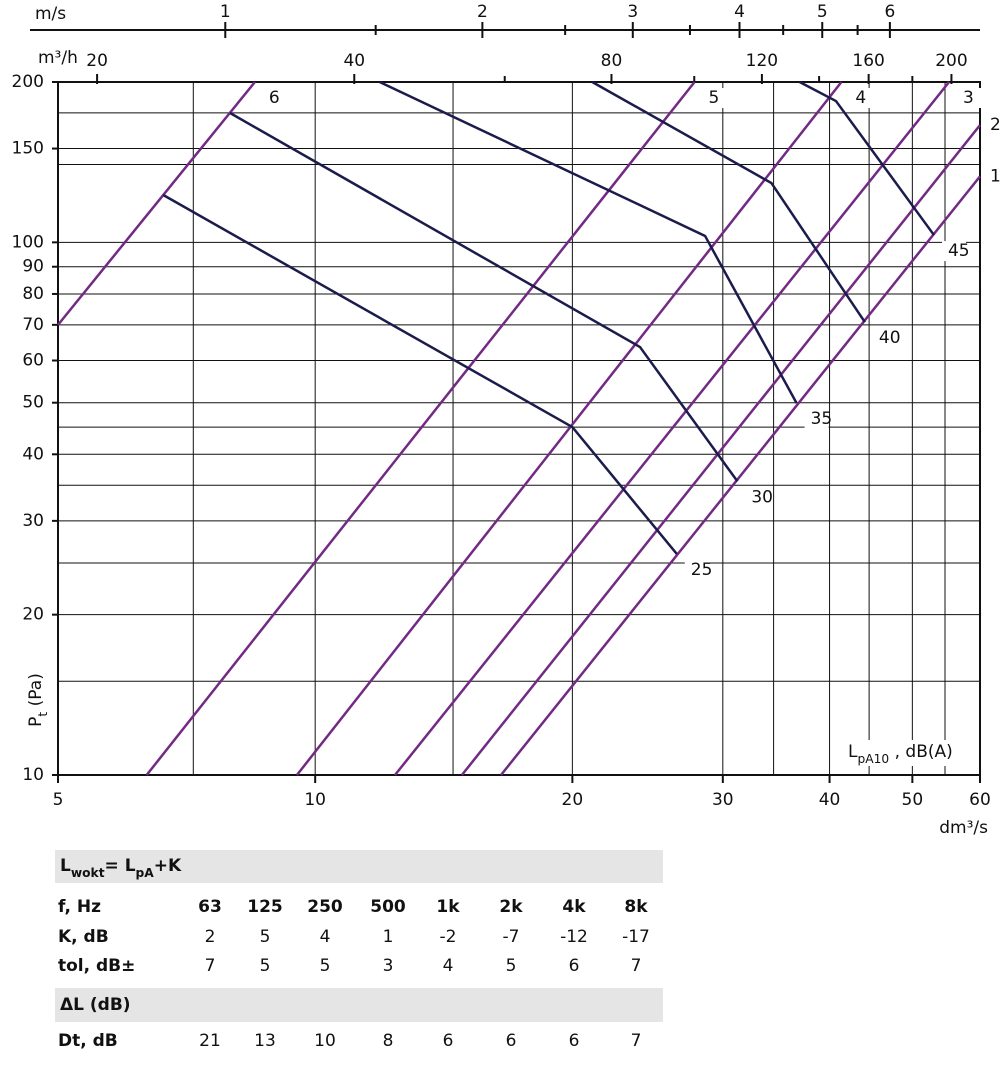 The width and height of the screenshot is (1000, 1075). Describe the element at coordinates (33, 361) in the screenshot. I see `y-tick-label: 60` at that location.